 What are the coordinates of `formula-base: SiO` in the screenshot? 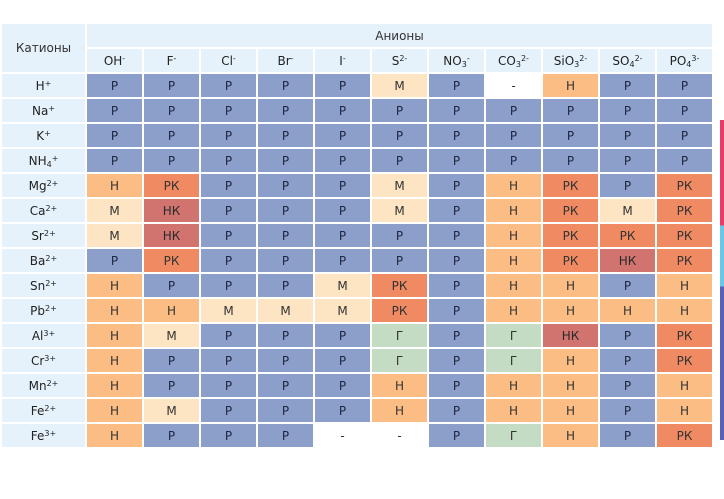 It's located at (564, 60).